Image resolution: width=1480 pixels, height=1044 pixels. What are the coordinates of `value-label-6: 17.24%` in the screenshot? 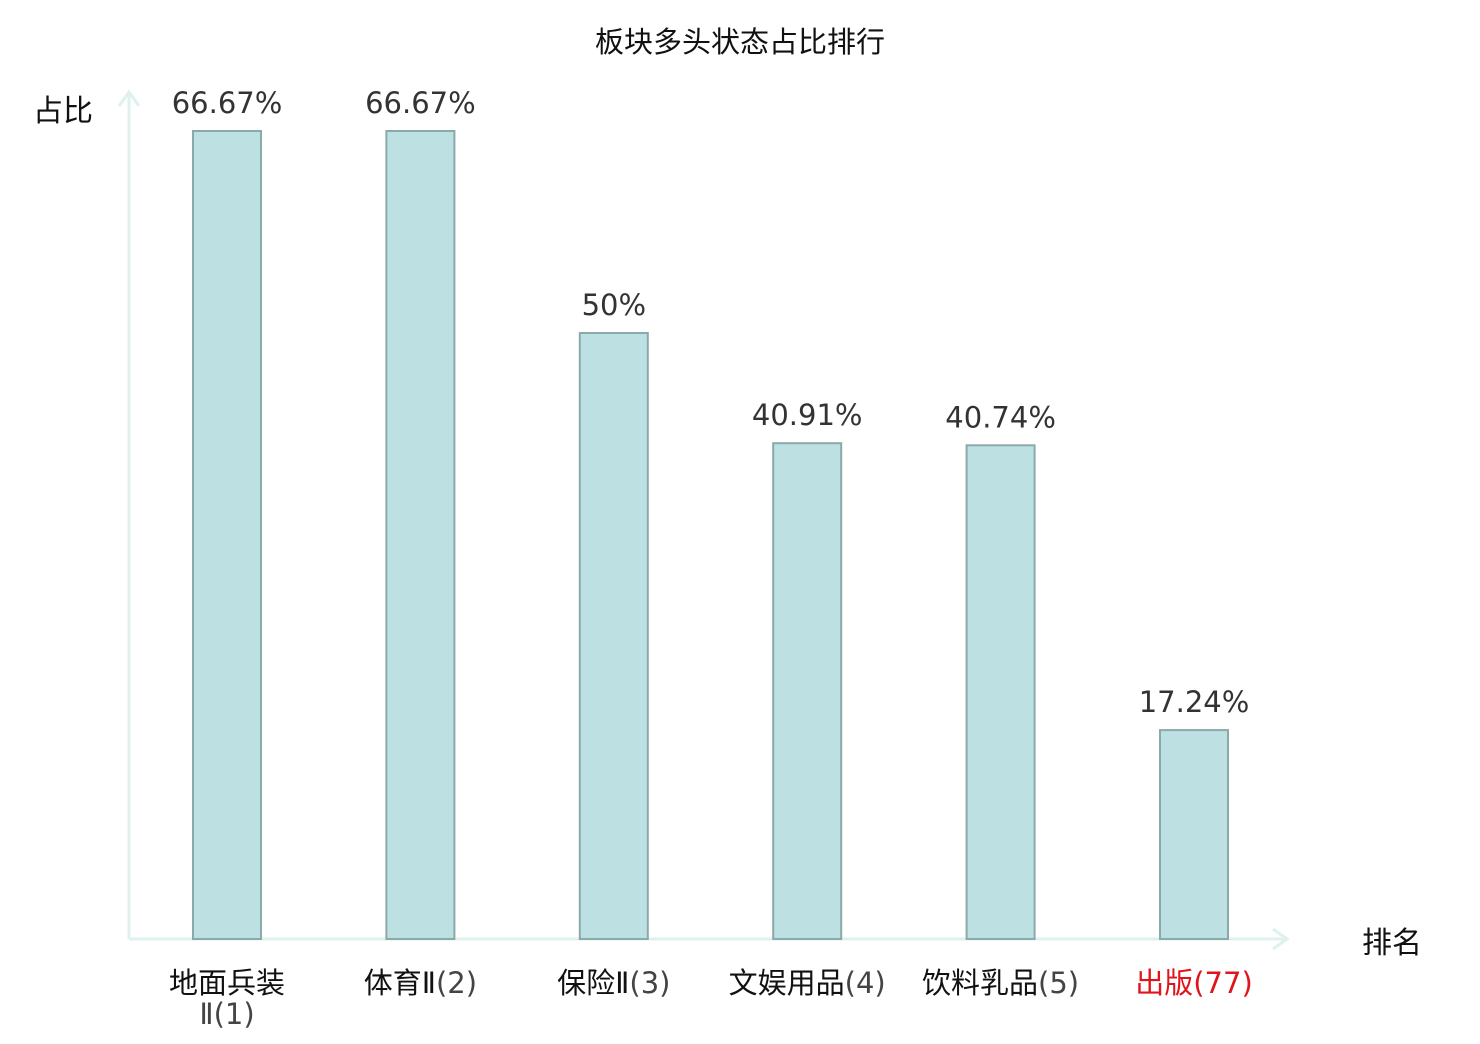 It's located at (1194, 702).